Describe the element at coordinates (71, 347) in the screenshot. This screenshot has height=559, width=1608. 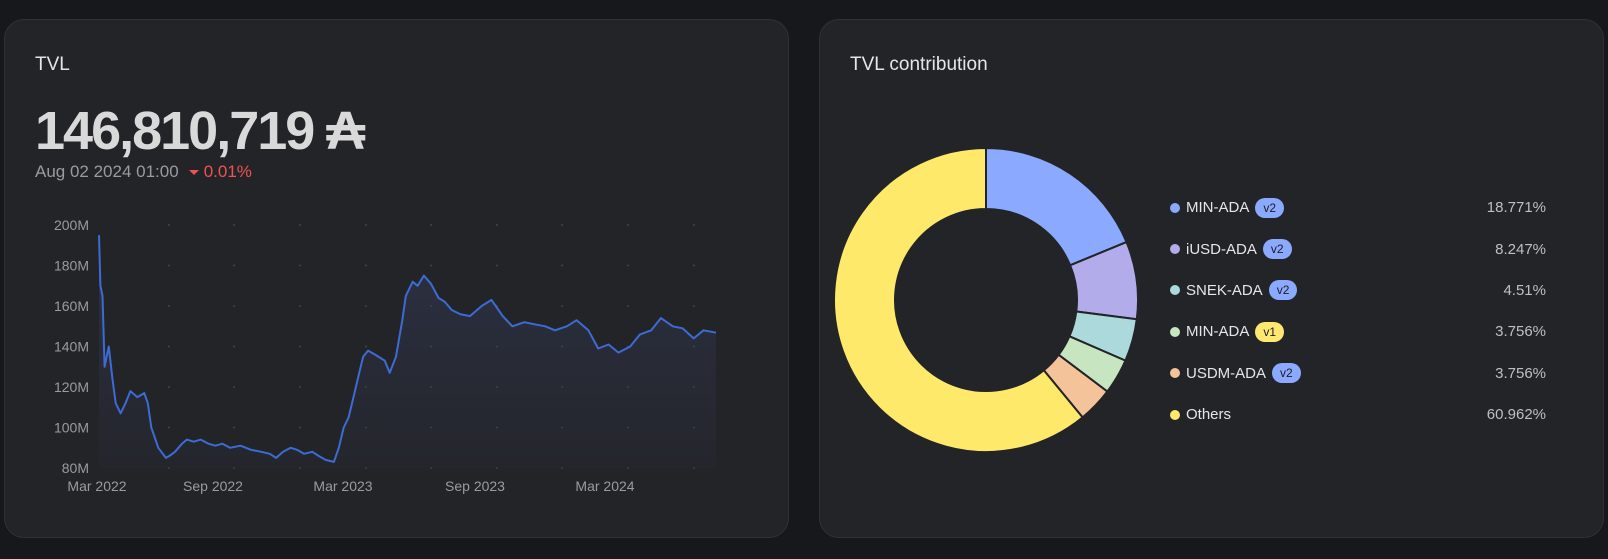
I see `y-tick-label: 140M` at that location.